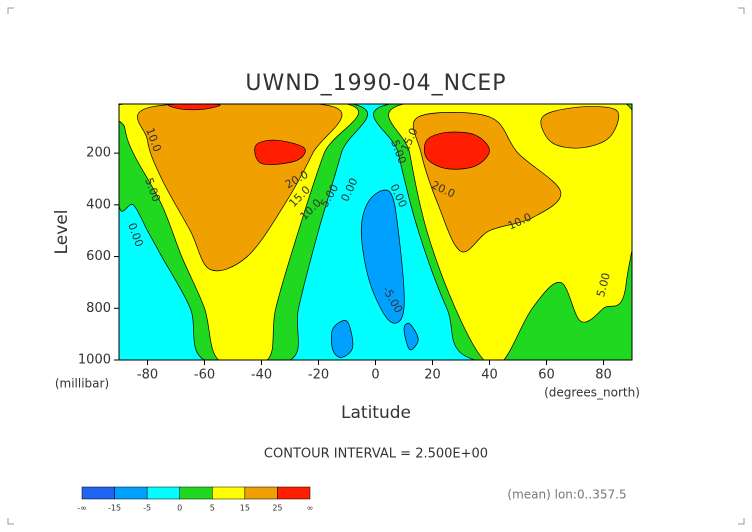  I want to click on x-tick-label: -20, so click(318, 375).